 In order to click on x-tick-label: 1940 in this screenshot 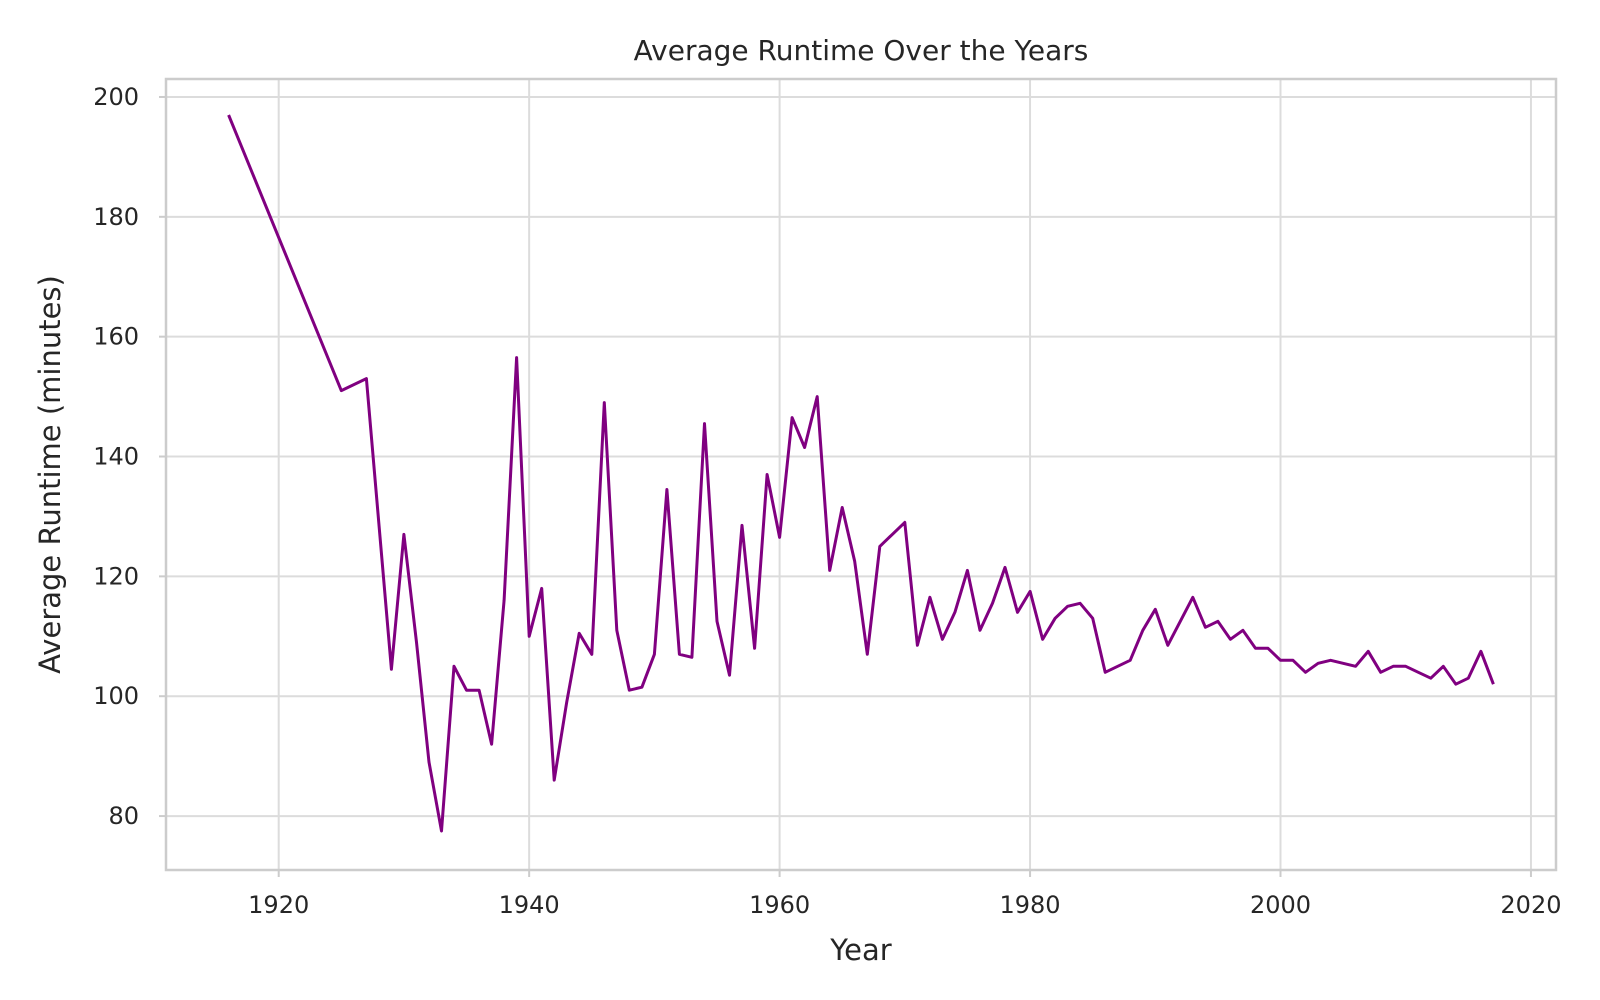, I will do `click(529, 905)`.